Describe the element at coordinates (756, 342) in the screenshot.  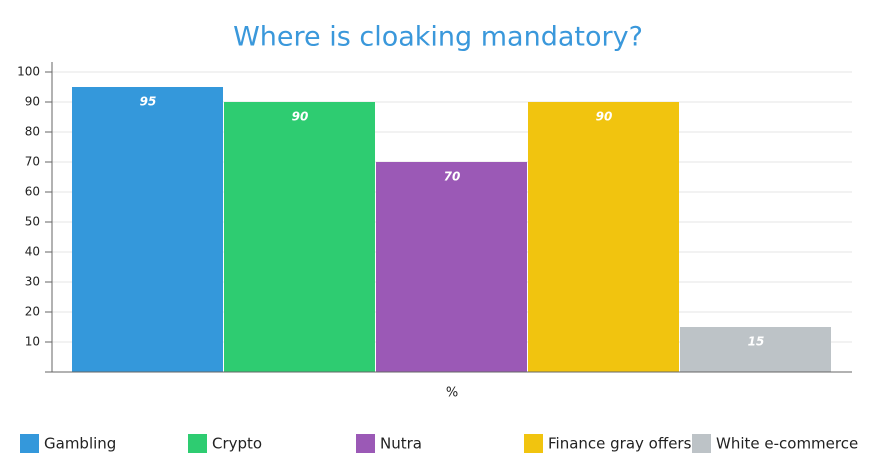
I see `value-label: 15` at that location.